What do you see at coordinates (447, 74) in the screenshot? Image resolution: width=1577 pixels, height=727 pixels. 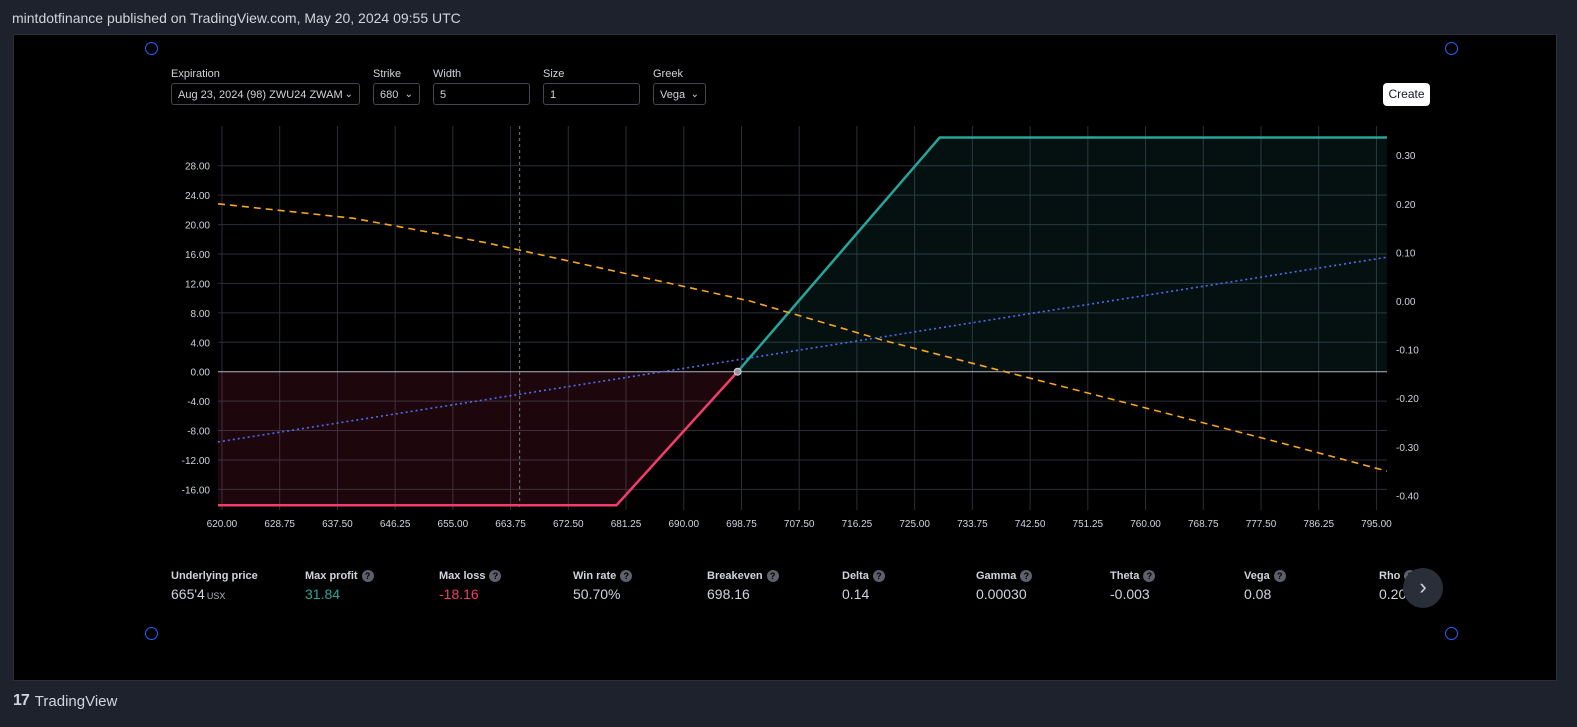 I see `width-label: Width` at bounding box center [447, 74].